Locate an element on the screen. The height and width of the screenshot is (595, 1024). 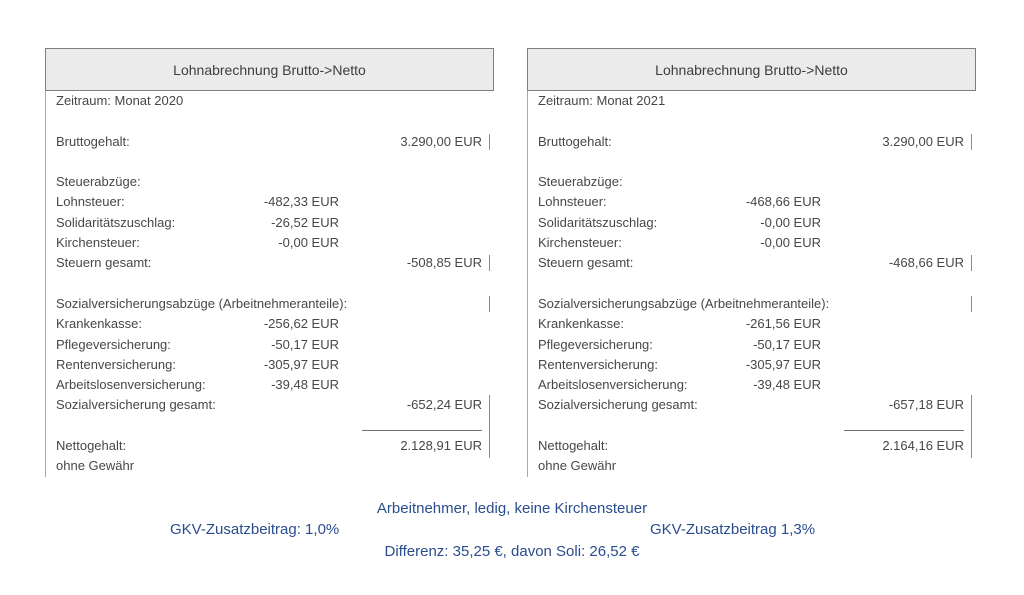
nettogehalt-value: 2.128,91 EUR is located at coordinates (441, 446).